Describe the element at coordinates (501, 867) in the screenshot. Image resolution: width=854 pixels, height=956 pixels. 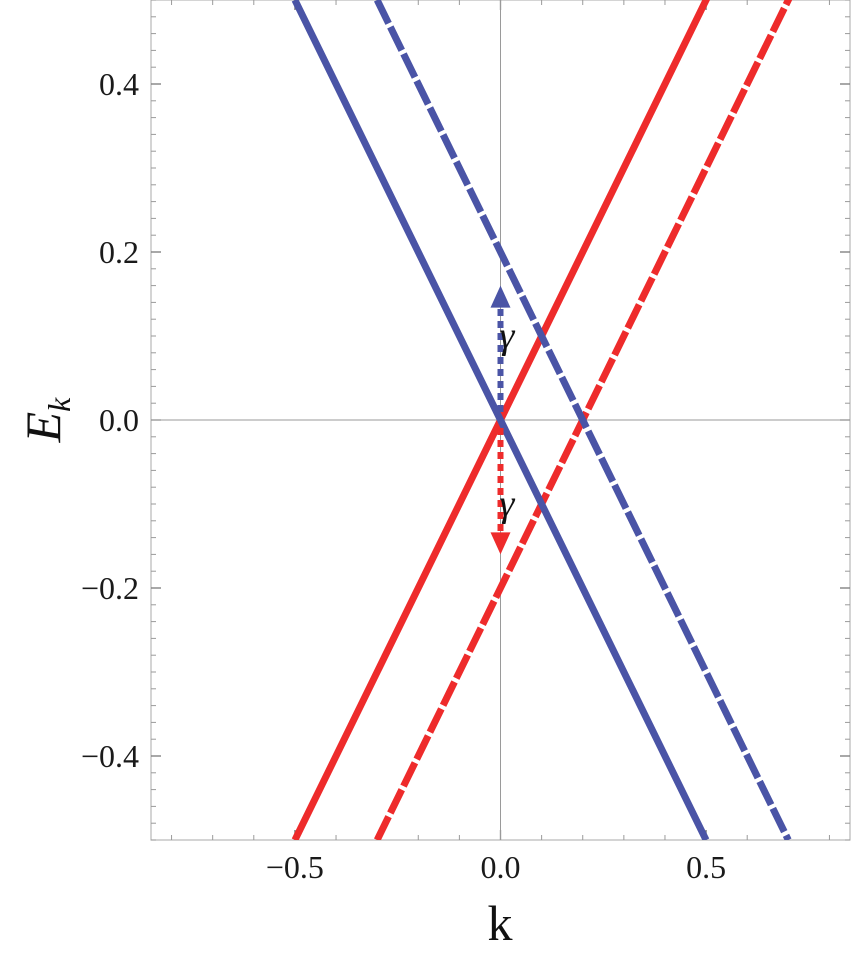
I see `x-tick-label: 0.0` at that location.